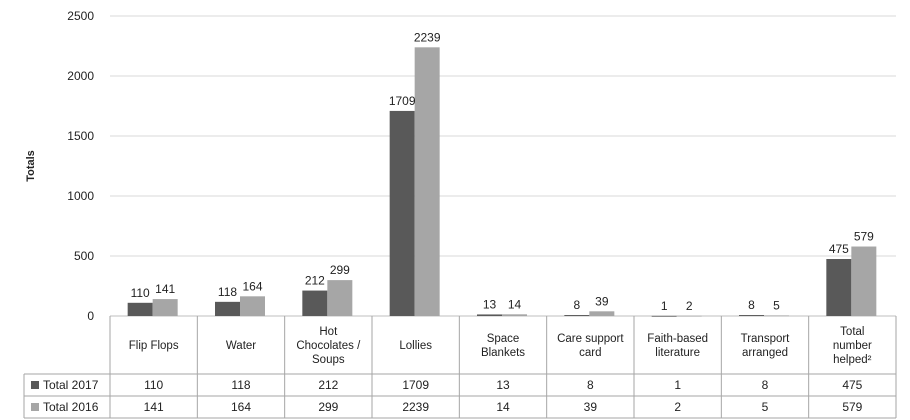  Describe the element at coordinates (71, 407) in the screenshot. I see `legend-entry: Total 2016` at that location.